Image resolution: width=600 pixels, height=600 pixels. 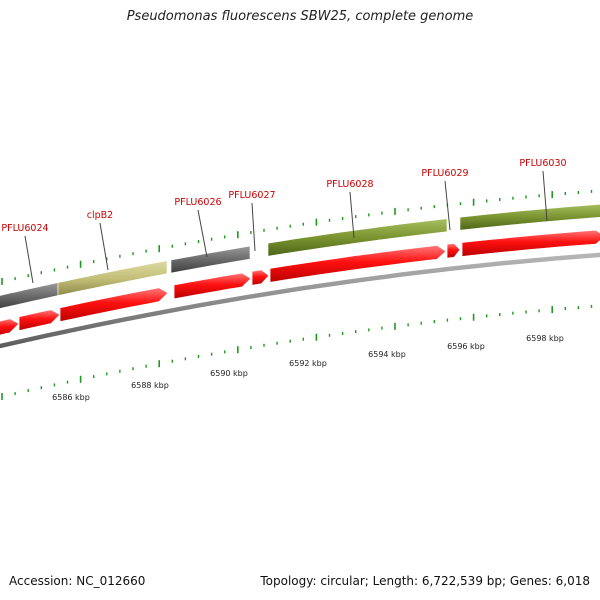 What do you see at coordinates (529, 217) in the screenshot?
I see `gene-block-pflu6030` at bounding box center [529, 217].